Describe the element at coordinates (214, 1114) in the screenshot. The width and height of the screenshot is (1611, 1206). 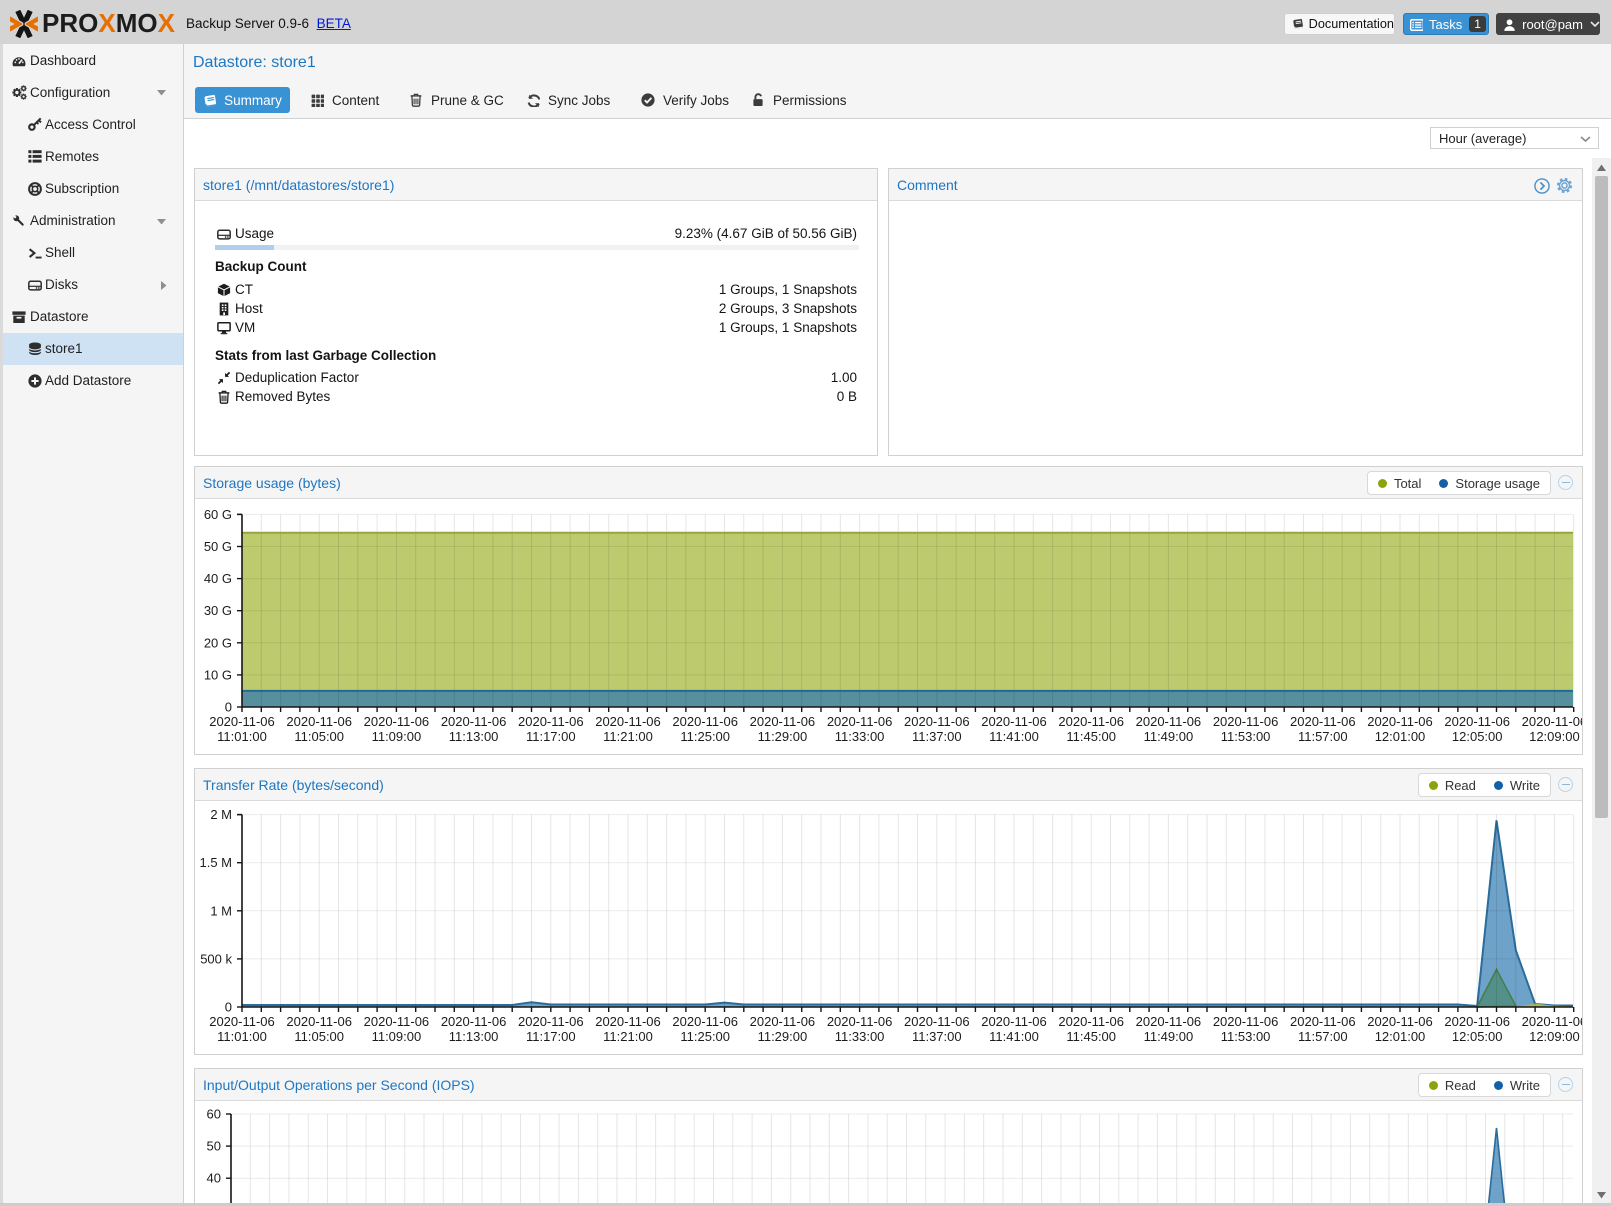
I see `svg-text: 60` at that location.